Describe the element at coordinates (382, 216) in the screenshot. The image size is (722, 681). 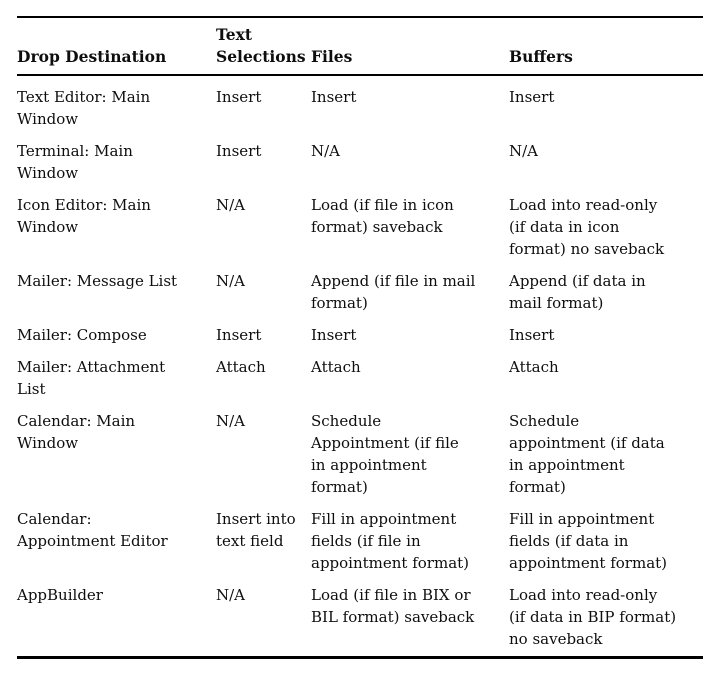
I see `table-cell: Load (if file in icon format) saveback` at that location.